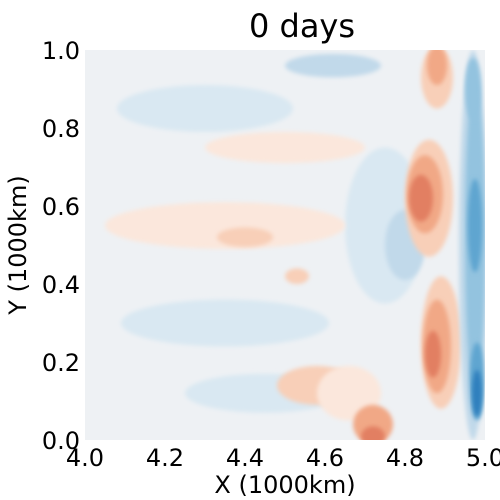 The height and width of the screenshot is (500, 500). What do you see at coordinates (61, 363) in the screenshot?
I see `y-tick-label: 0.2` at bounding box center [61, 363].